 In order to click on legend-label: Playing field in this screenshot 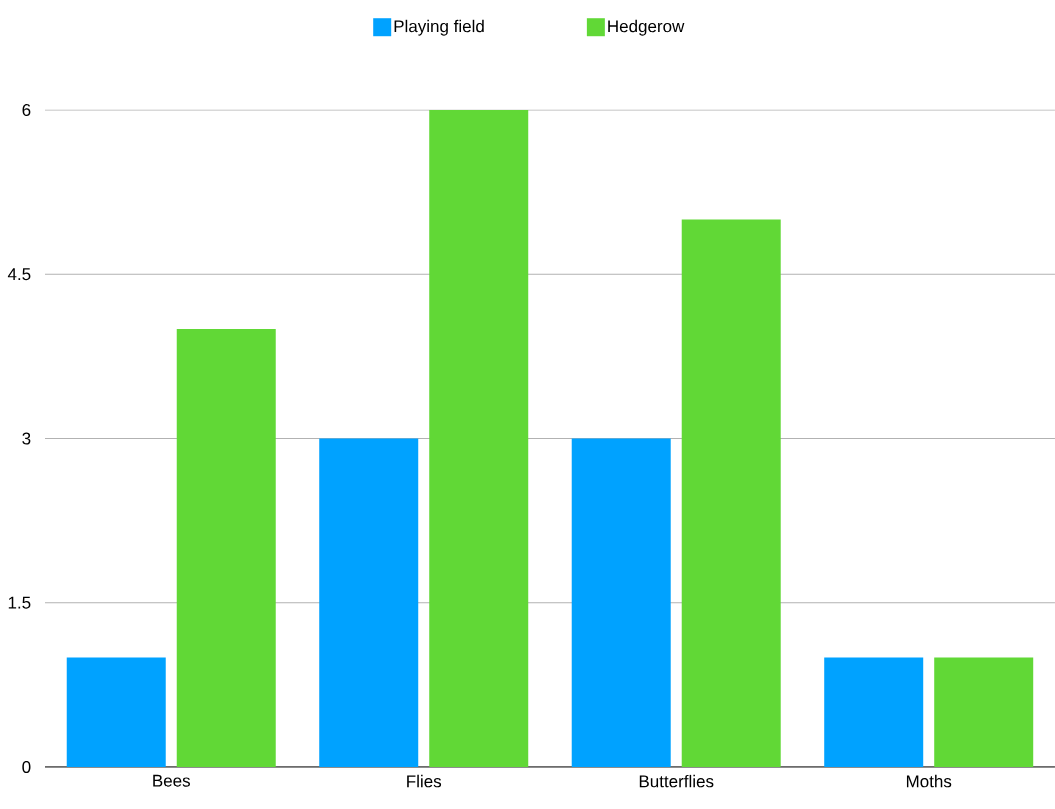, I will do `click(439, 27)`.